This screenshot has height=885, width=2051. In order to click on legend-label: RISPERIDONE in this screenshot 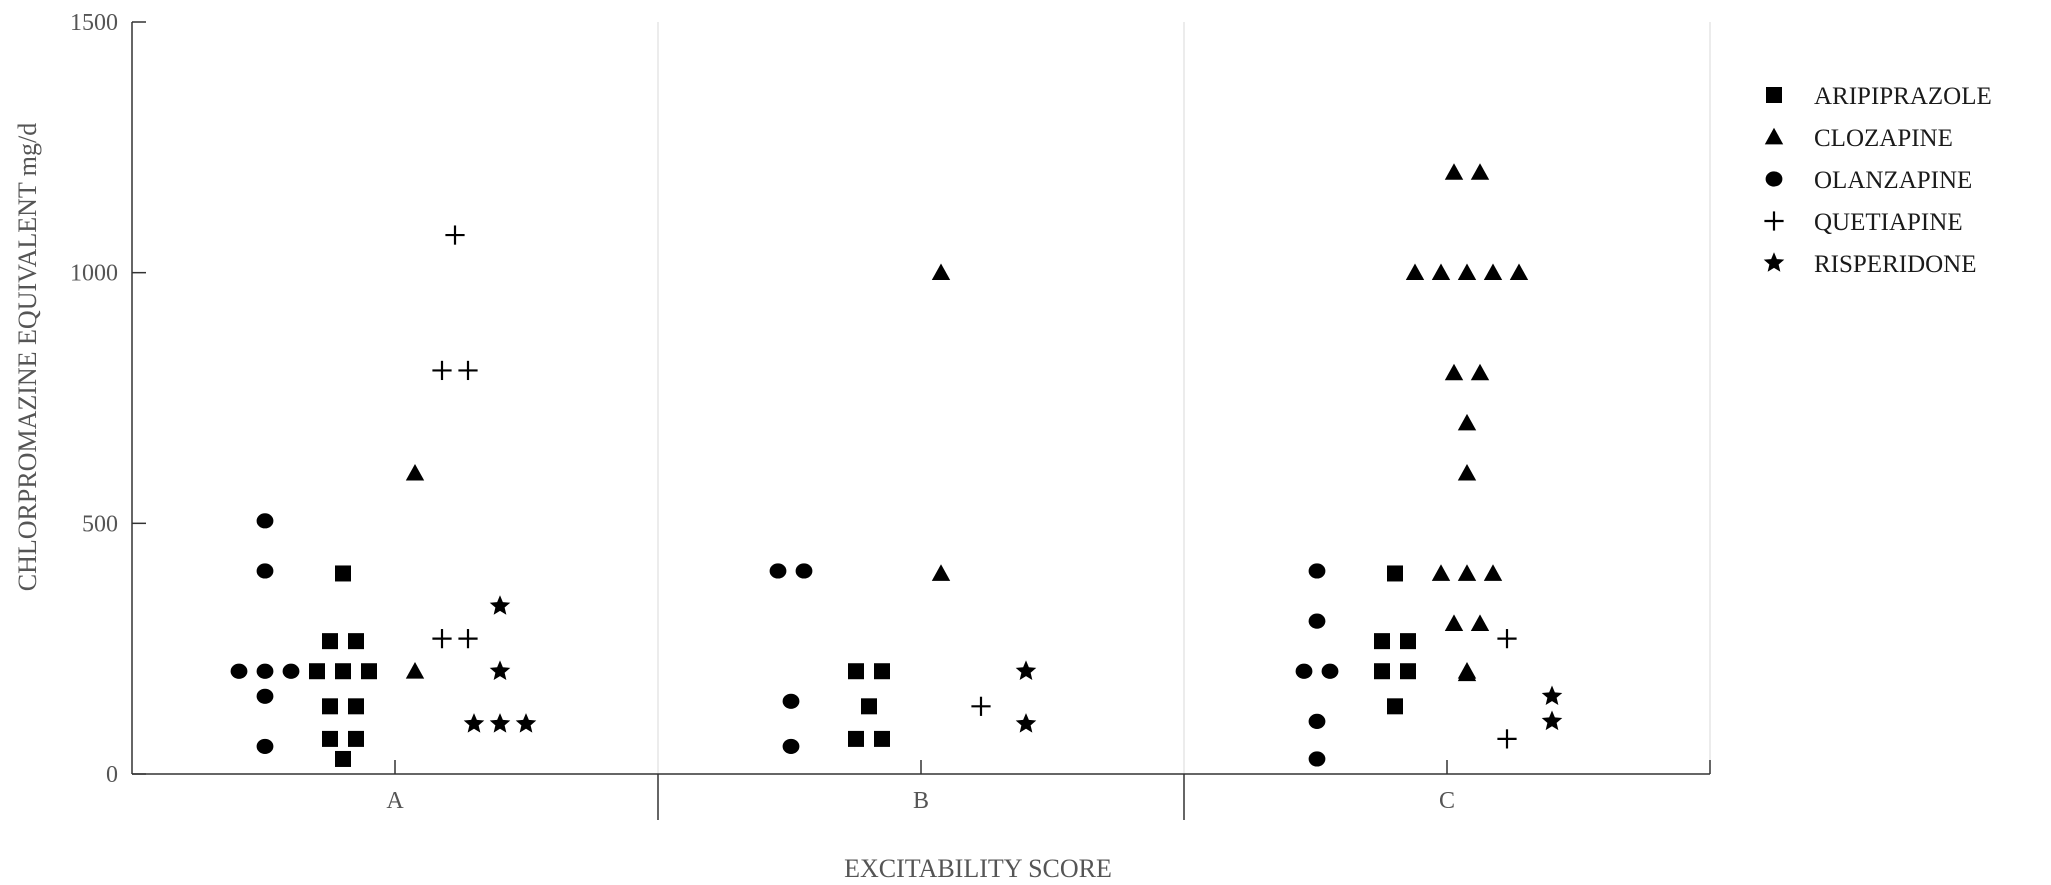, I will do `click(1895, 264)`.